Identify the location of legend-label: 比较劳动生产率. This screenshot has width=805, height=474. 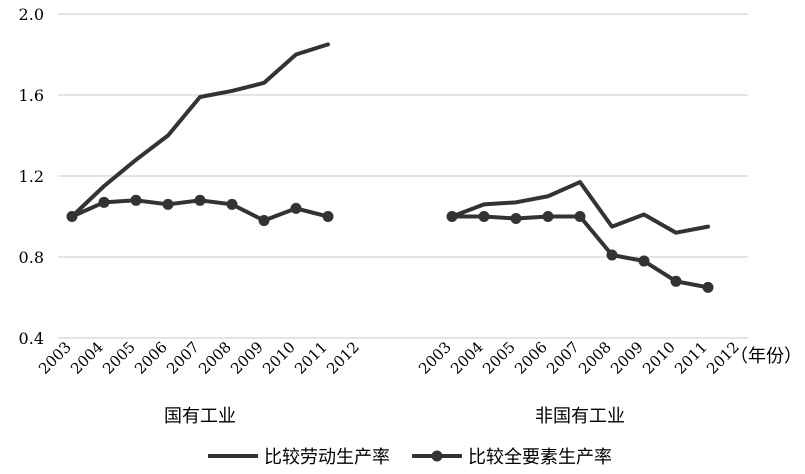
(327, 457).